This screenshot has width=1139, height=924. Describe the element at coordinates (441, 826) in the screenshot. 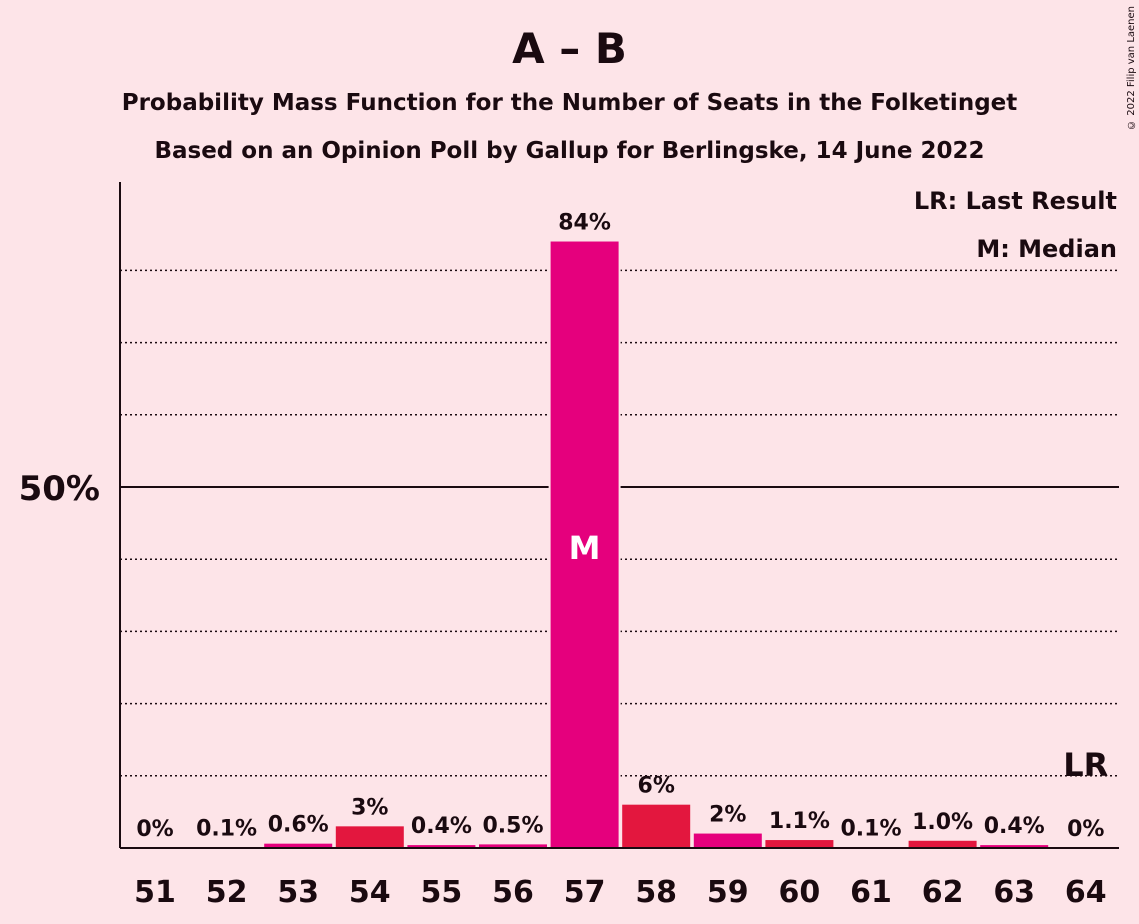

I see `data-label-55: 0.4%` at that location.